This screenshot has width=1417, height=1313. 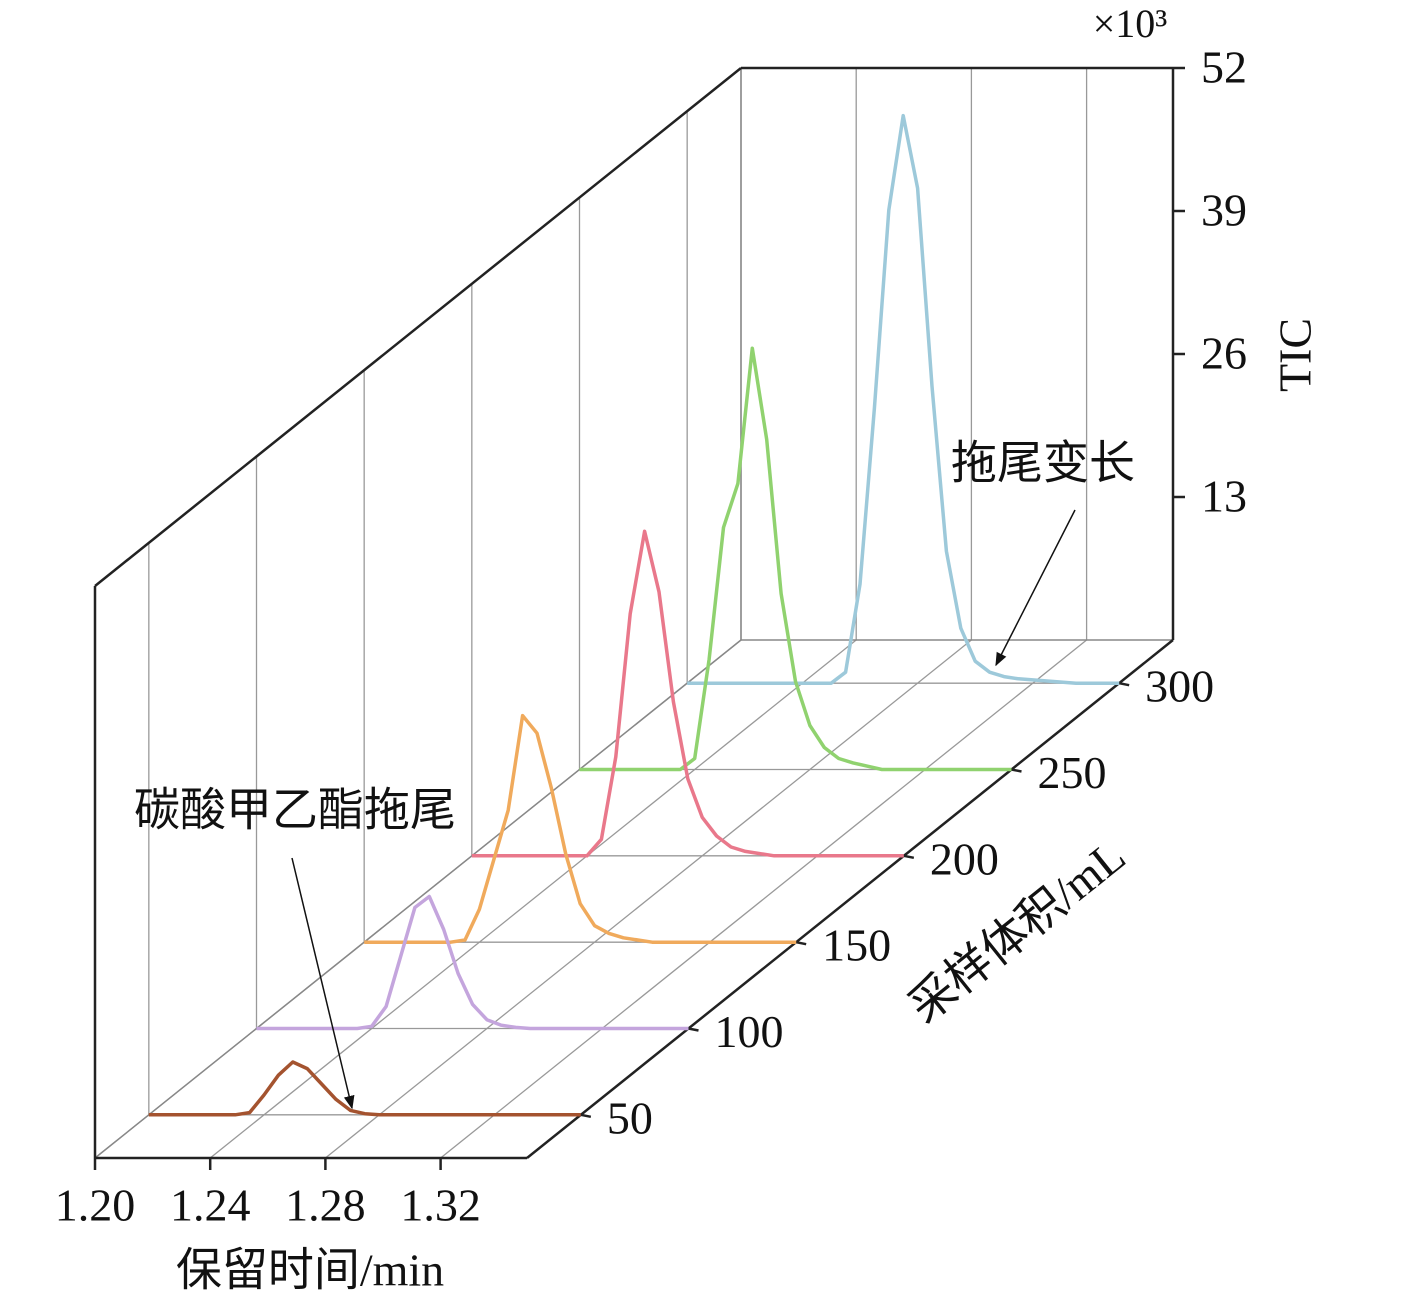 I want to click on z-tick-label: 50, so click(x=630, y=1117).